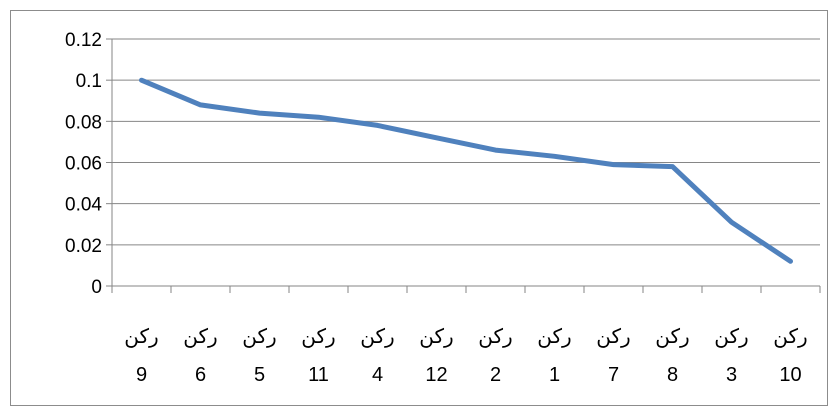 The image size is (838, 416). I want to click on x-tick-label: ركن 9, so click(141, 356).